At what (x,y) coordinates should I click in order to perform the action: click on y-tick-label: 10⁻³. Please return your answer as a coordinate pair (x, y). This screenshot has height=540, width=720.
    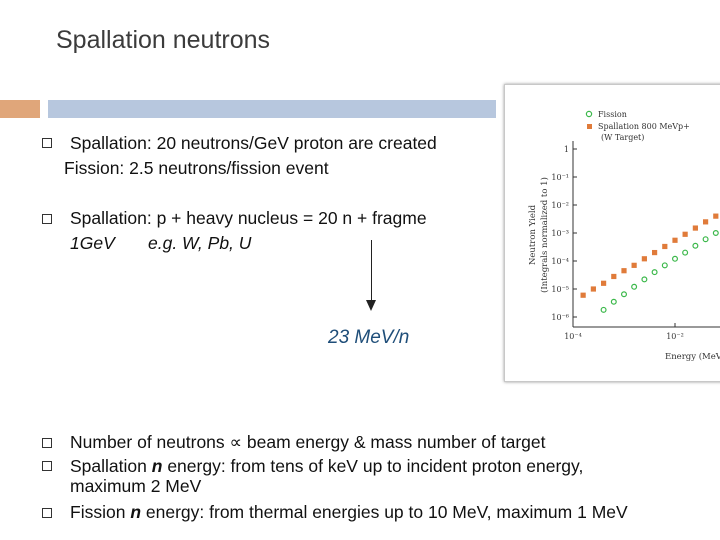
    Looking at the image, I should click on (560, 233).